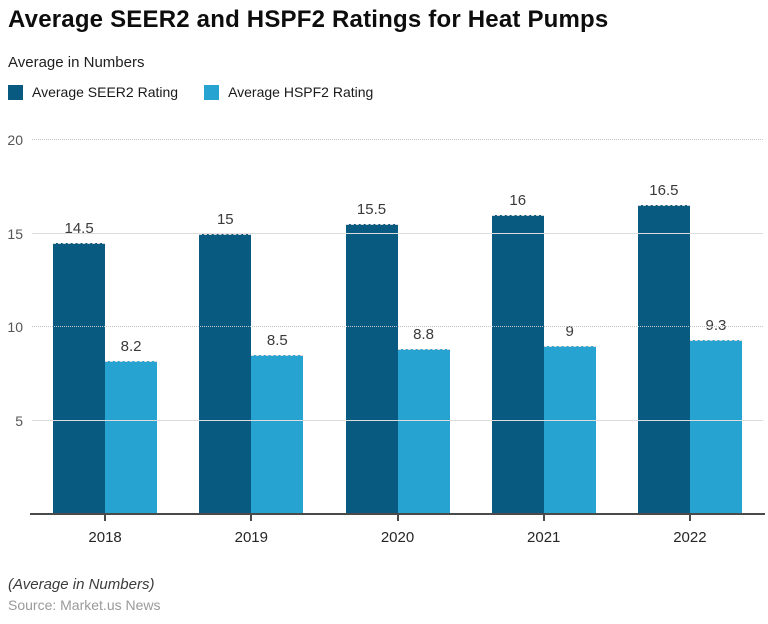 This screenshot has width=768, height=624. Describe the element at coordinates (76, 62) in the screenshot. I see `chart-subtitle: Average in Numbers` at that location.